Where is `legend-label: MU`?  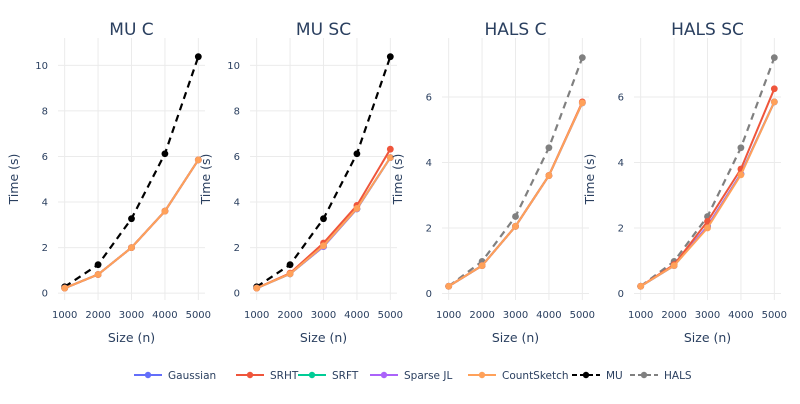 legend-label: MU is located at coordinates (614, 376).